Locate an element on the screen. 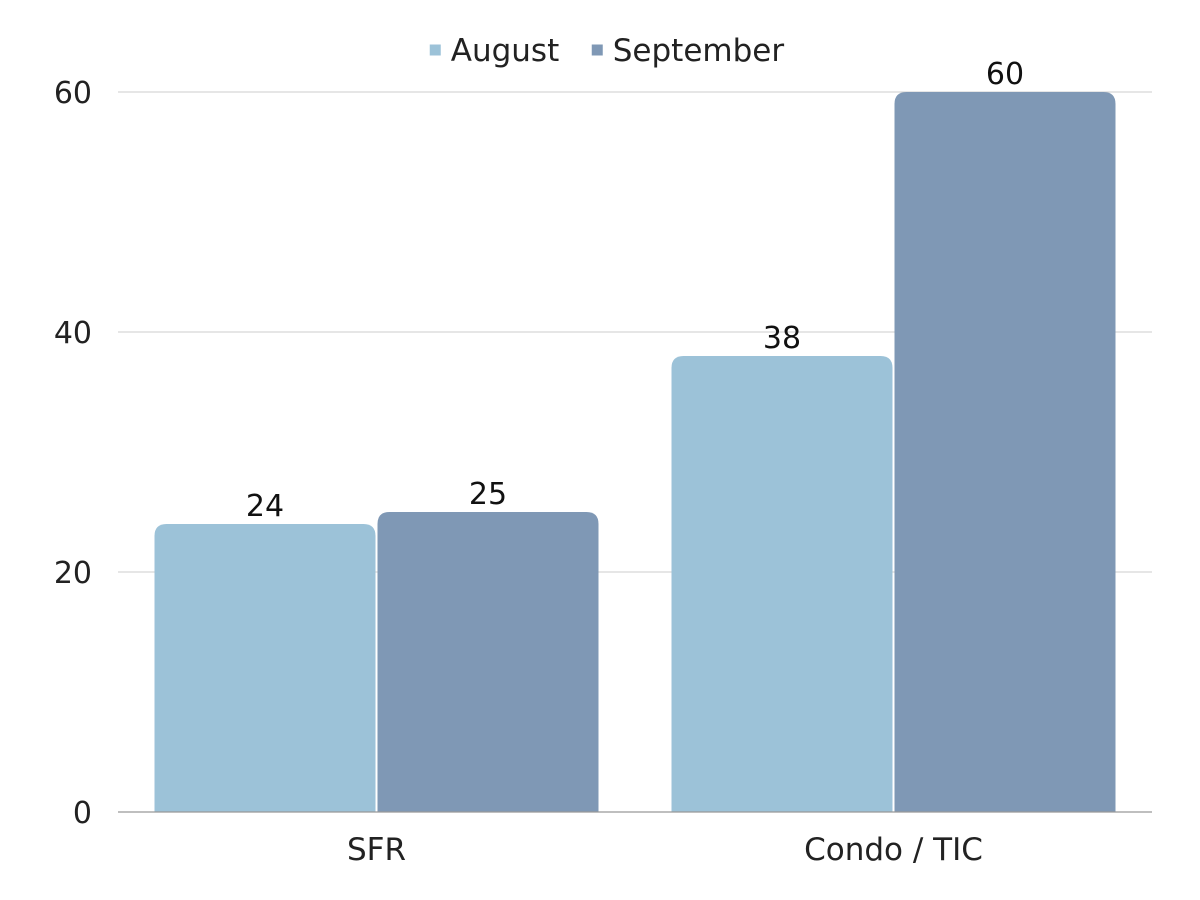 The height and width of the screenshot is (900, 1200). data-label-condo-tic-august: 38 is located at coordinates (782, 338).